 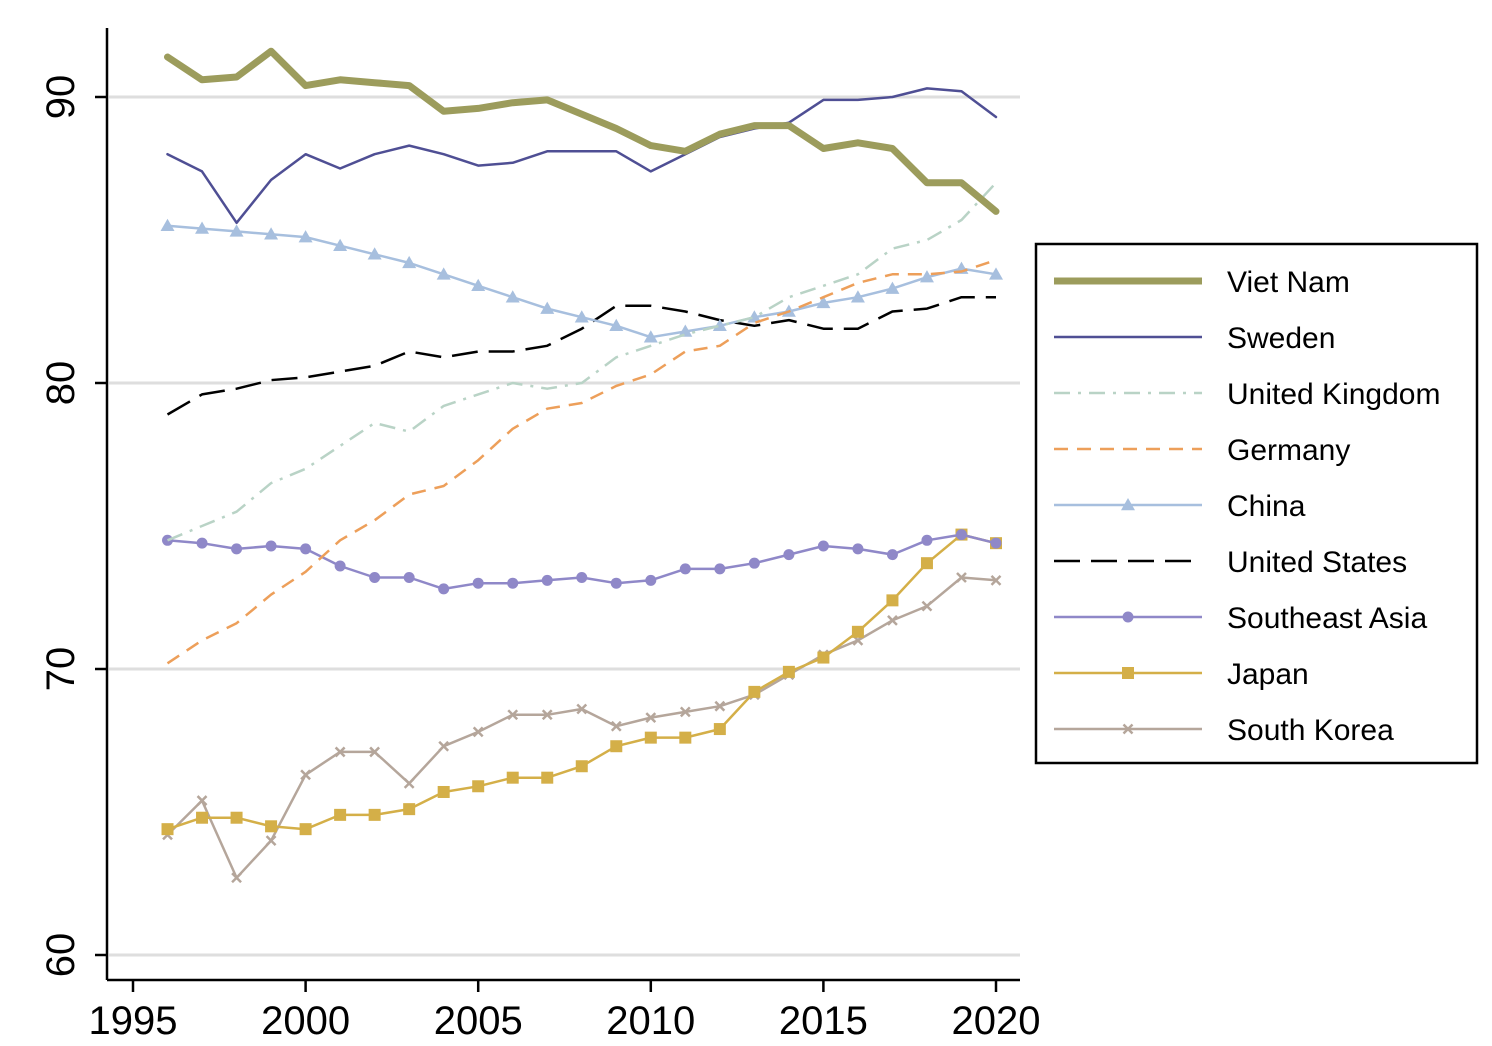 I want to click on x-tick-label: 1995, so click(x=133, y=1021).